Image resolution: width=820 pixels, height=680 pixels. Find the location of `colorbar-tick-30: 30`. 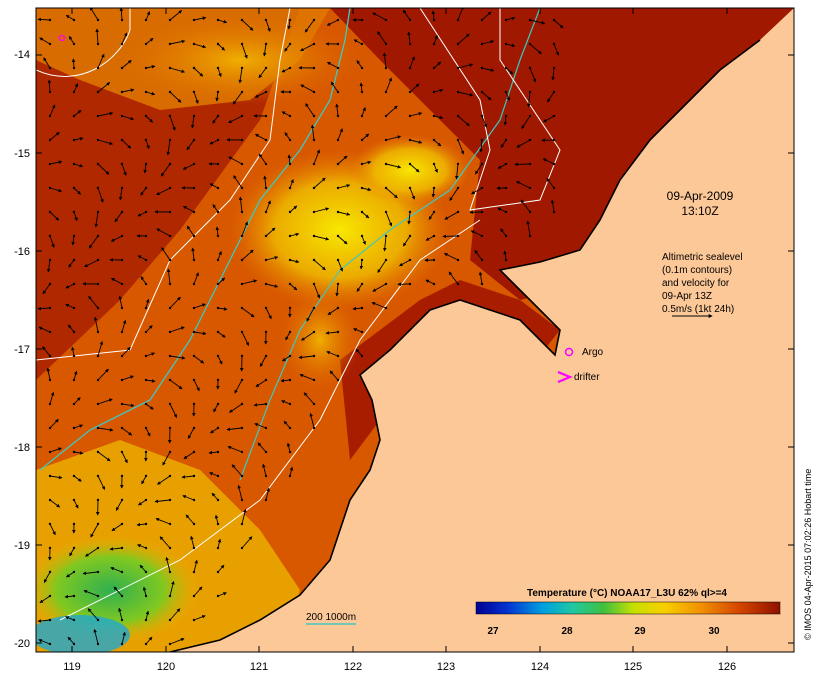

colorbar-tick-30: 30 is located at coordinates (714, 631).